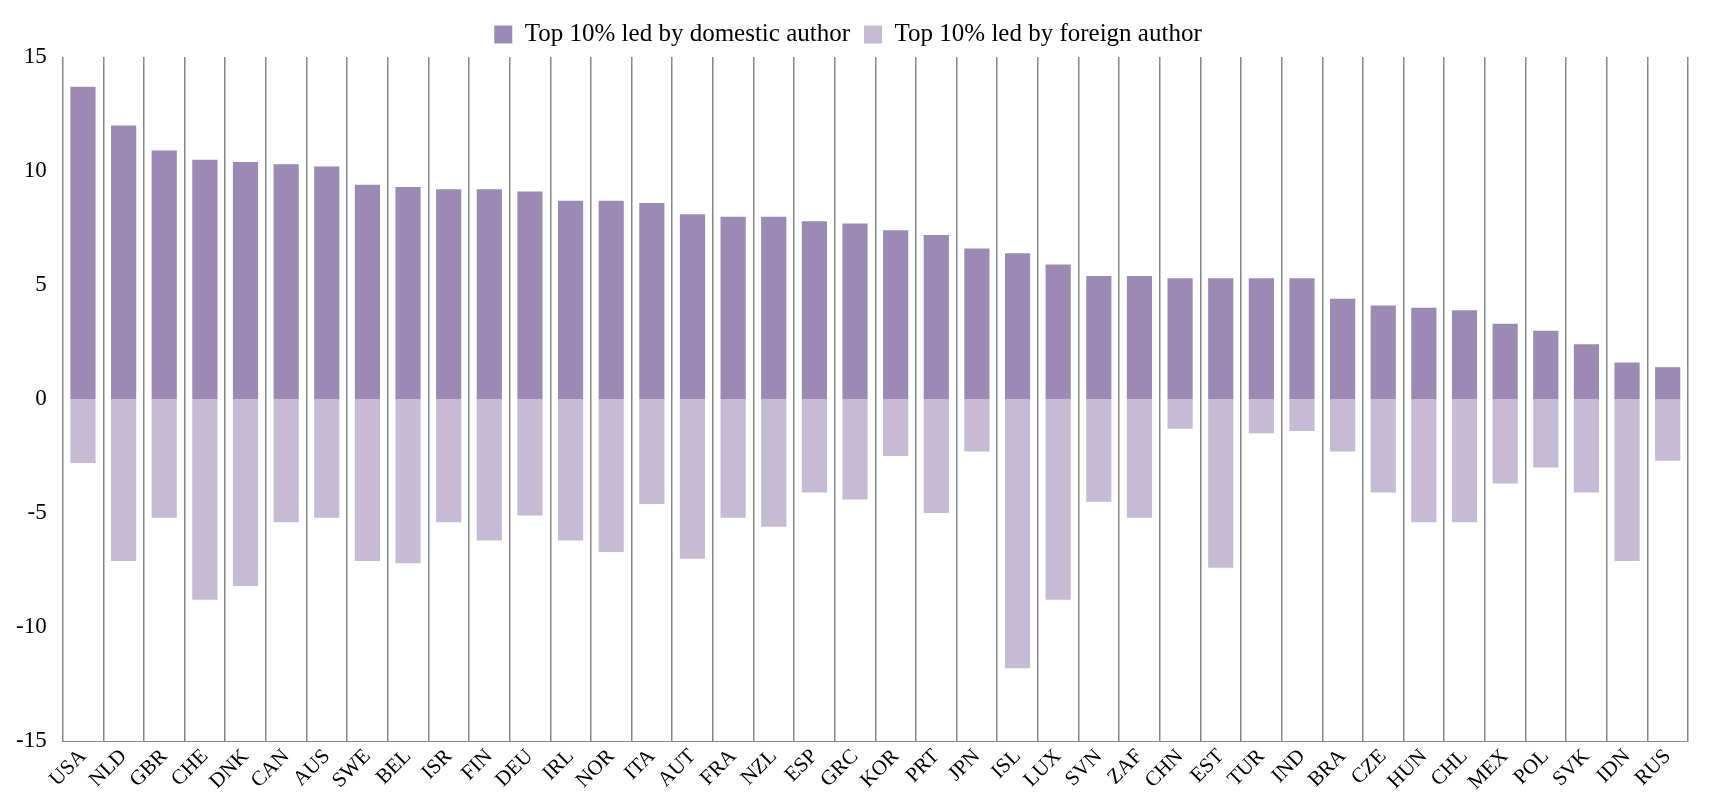 Image resolution: width=1709 pixels, height=810 pixels. Describe the element at coordinates (963, 764) in the screenshot. I see `x-tick-label: JPN` at that location.